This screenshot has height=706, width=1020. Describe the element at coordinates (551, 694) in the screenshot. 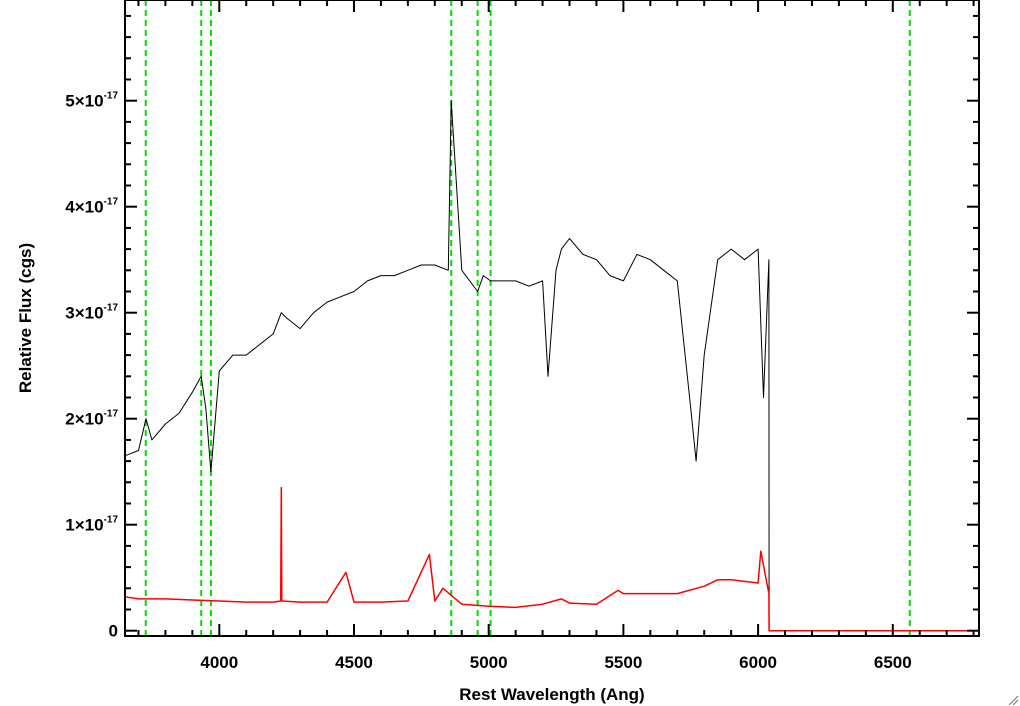

I see `x-axis-title: Rest Wavelength (Ang)` at that location.